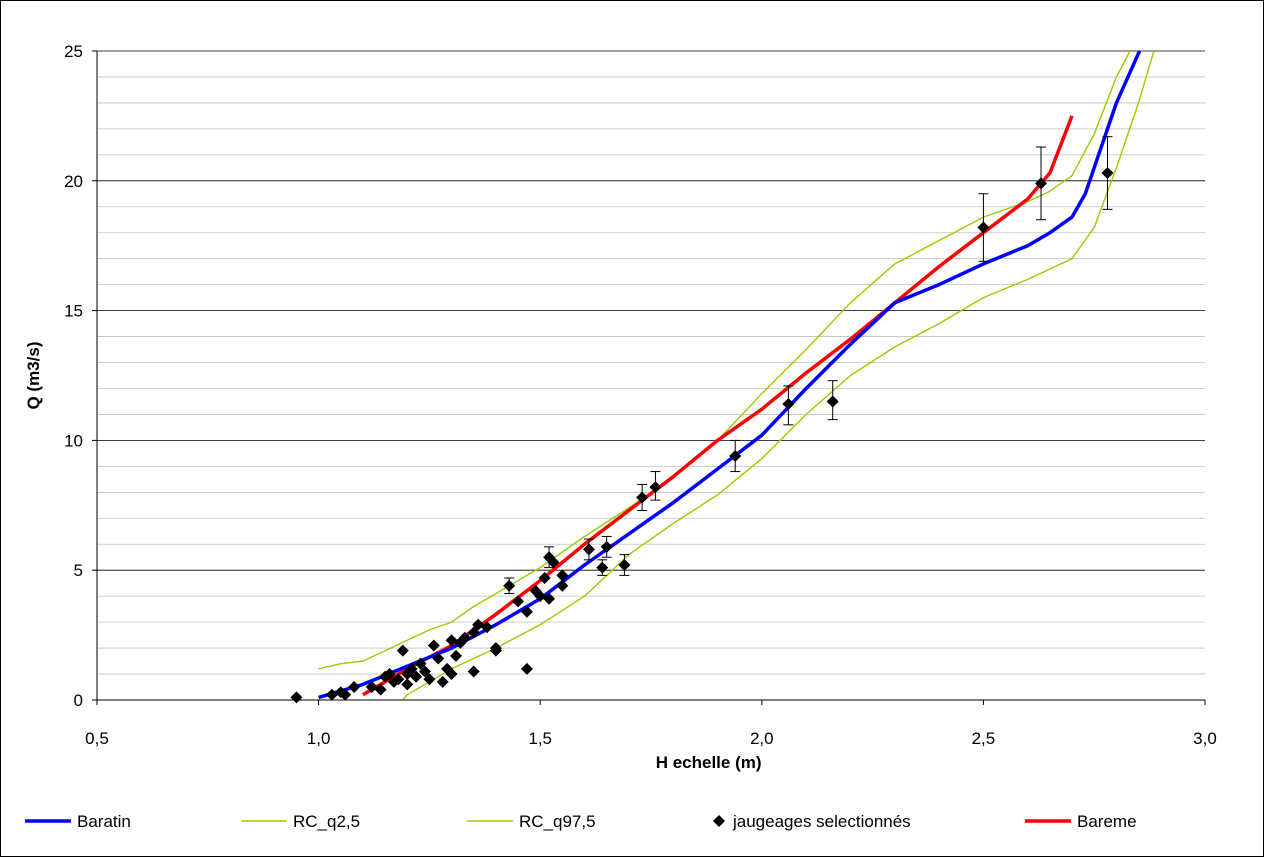  I want to click on x-tick-label: 2,5, so click(984, 738).